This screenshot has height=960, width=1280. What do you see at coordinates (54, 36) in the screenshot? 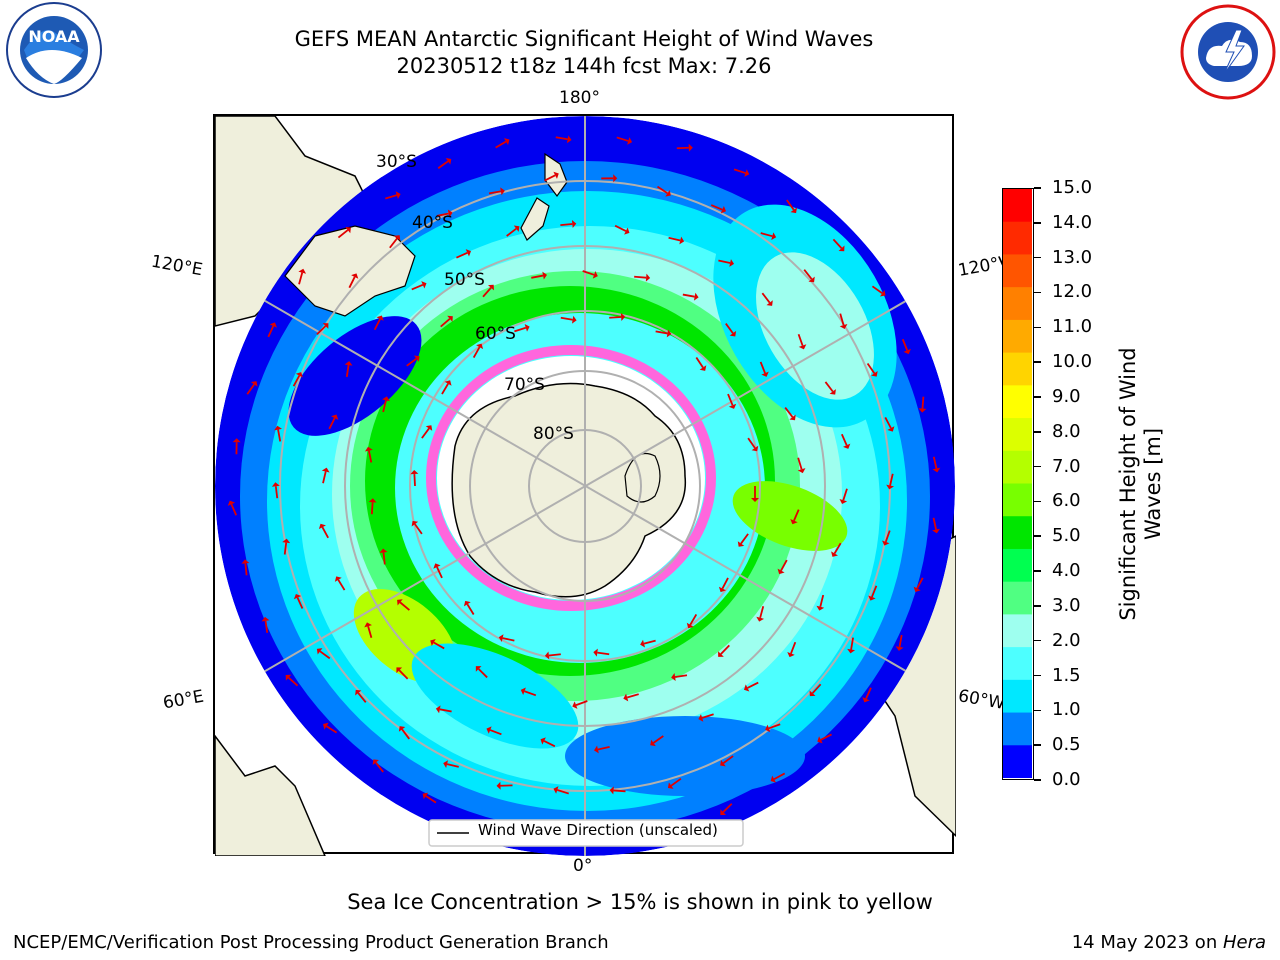
I see `svg-text: NOAA` at bounding box center [54, 36].